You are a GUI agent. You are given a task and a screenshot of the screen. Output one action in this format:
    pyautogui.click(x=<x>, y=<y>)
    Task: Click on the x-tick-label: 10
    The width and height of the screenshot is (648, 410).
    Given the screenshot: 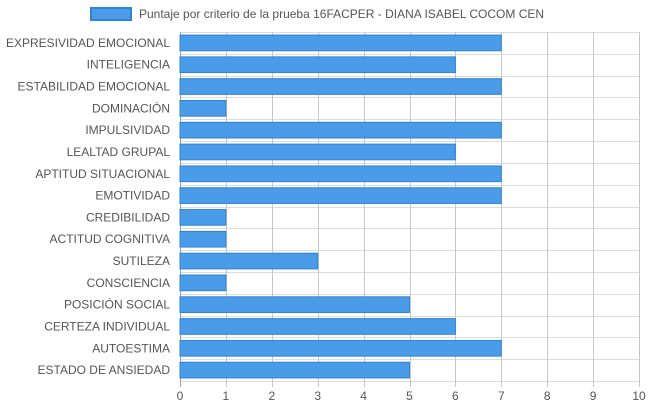 What is the action you would take?
    pyautogui.click(x=639, y=396)
    